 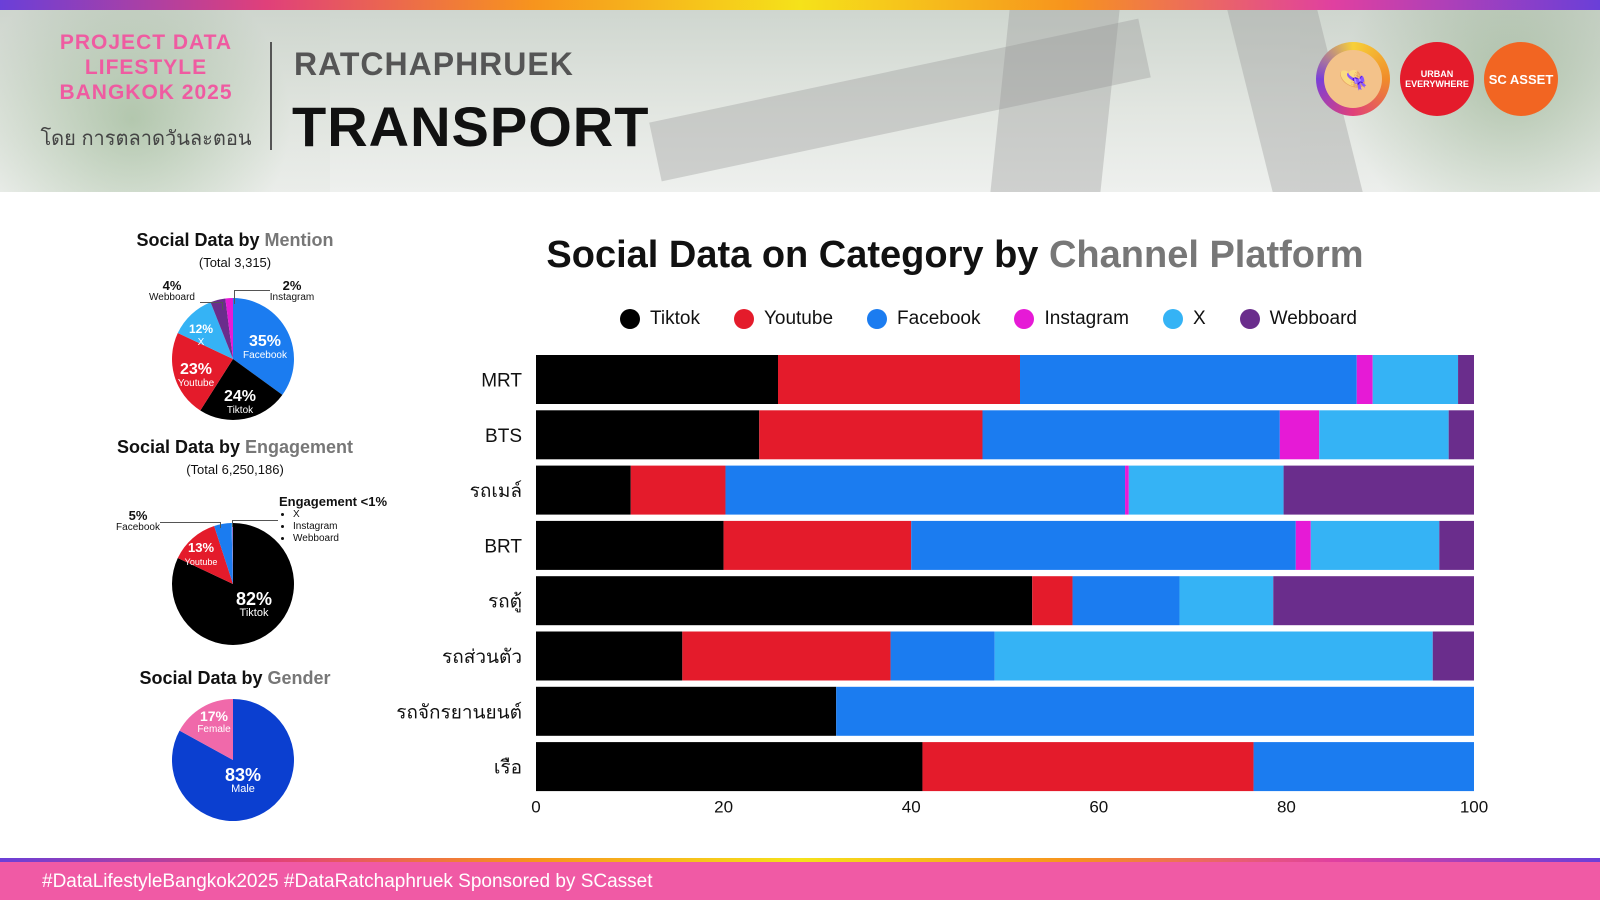 What do you see at coordinates (1313, 318) in the screenshot?
I see `legend-label: Webboard` at bounding box center [1313, 318].